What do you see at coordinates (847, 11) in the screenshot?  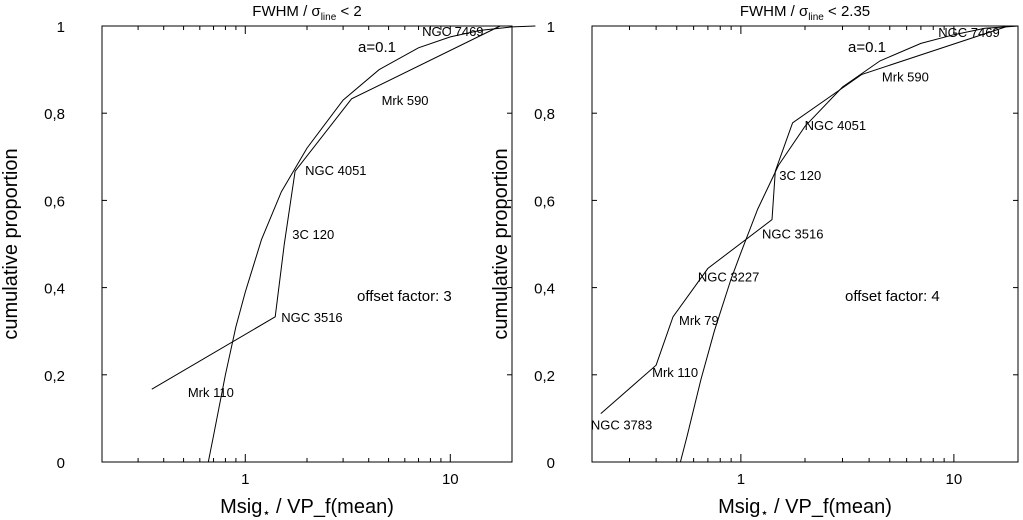 I see `chart-title-suffix: < 2.35` at bounding box center [847, 11].